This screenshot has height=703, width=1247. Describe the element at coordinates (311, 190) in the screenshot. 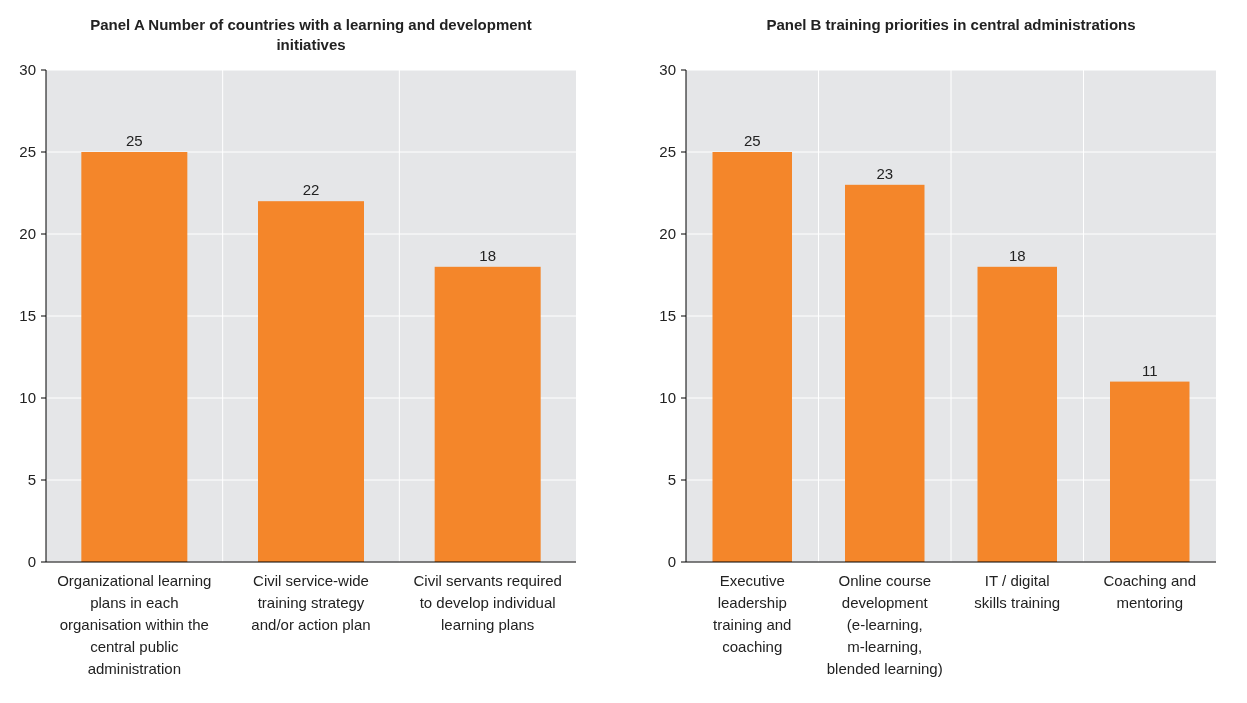

I see `data-label: 22` at that location.